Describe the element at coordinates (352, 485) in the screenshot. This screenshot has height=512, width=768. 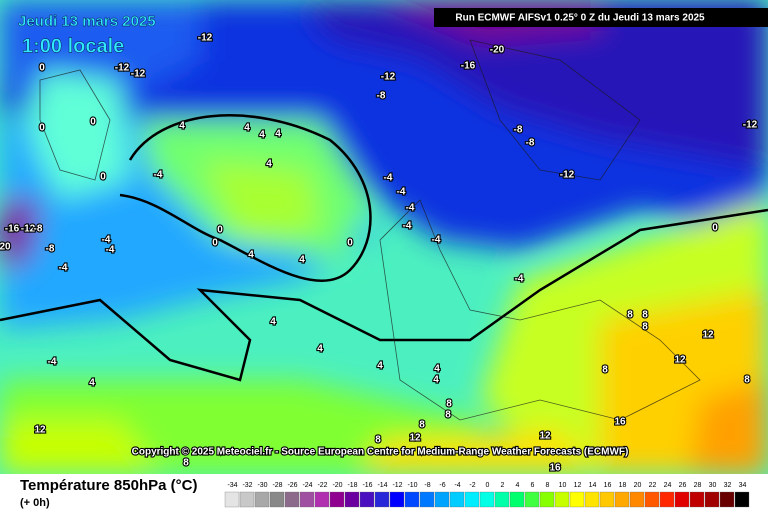
I see `scale-label: -18` at that location.